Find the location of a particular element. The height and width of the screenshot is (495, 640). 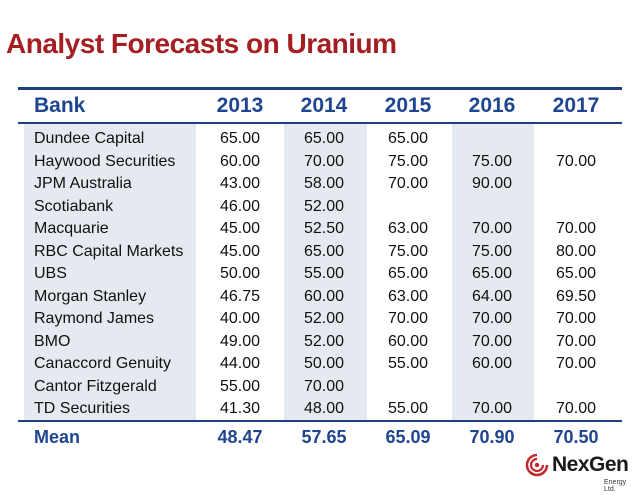

bank-name-cell: Canaccord Genuity is located at coordinates (102, 364).